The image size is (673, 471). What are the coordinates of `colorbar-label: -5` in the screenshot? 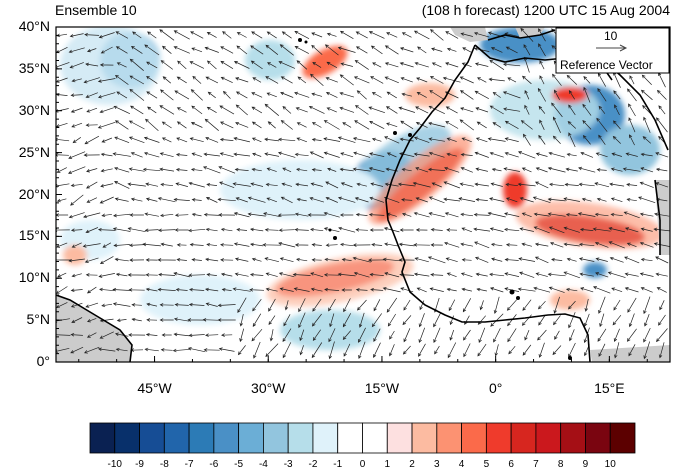 It's located at (239, 464).